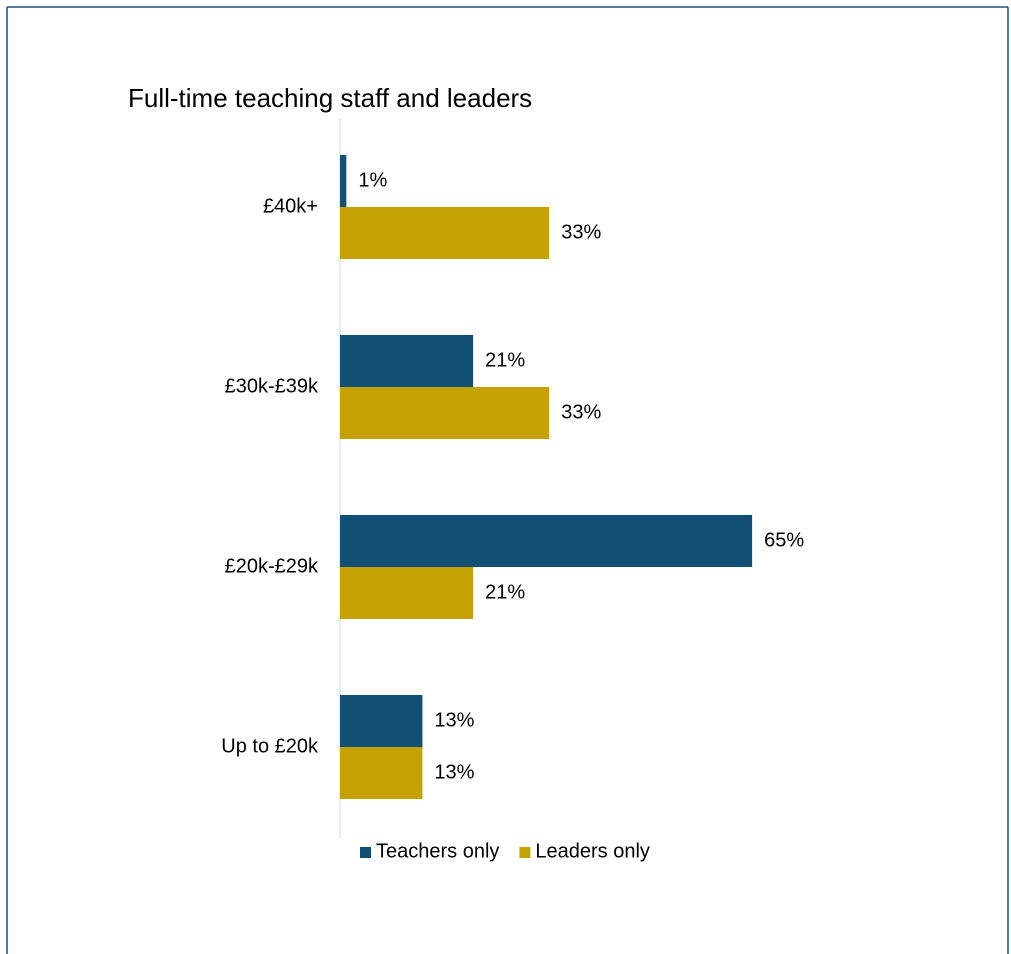  What do you see at coordinates (372, 180) in the screenshot?
I see `data-label: 1%` at bounding box center [372, 180].